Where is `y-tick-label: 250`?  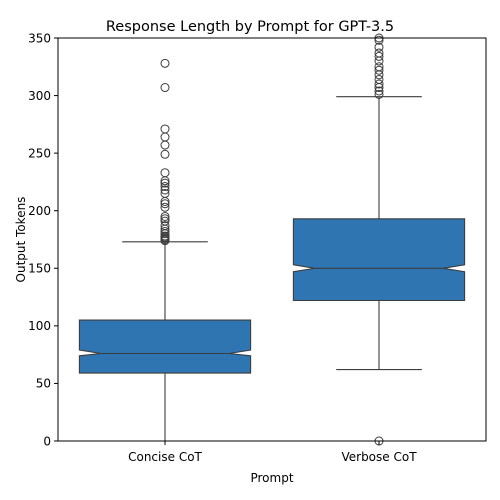
y-tick-label: 250 is located at coordinates (39, 153).